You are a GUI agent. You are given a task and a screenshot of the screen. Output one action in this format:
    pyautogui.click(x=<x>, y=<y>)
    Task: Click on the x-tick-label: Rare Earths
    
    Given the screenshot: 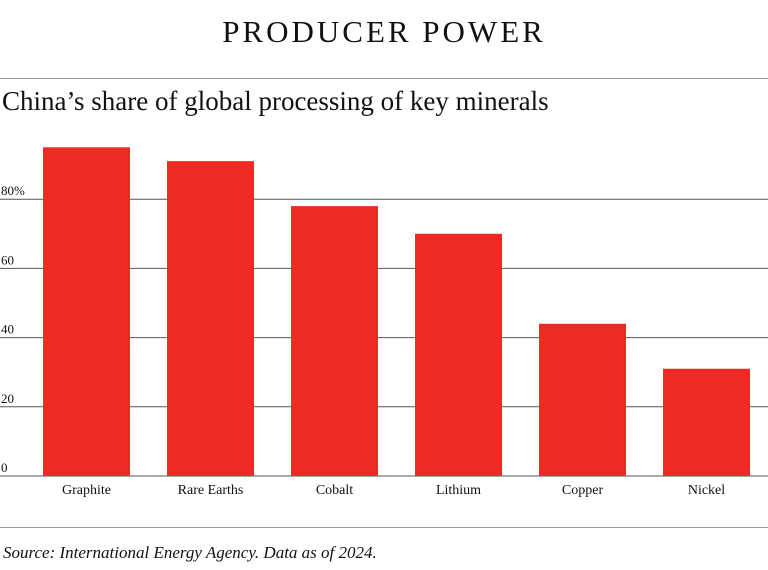 What is the action you would take?
    pyautogui.click(x=211, y=490)
    